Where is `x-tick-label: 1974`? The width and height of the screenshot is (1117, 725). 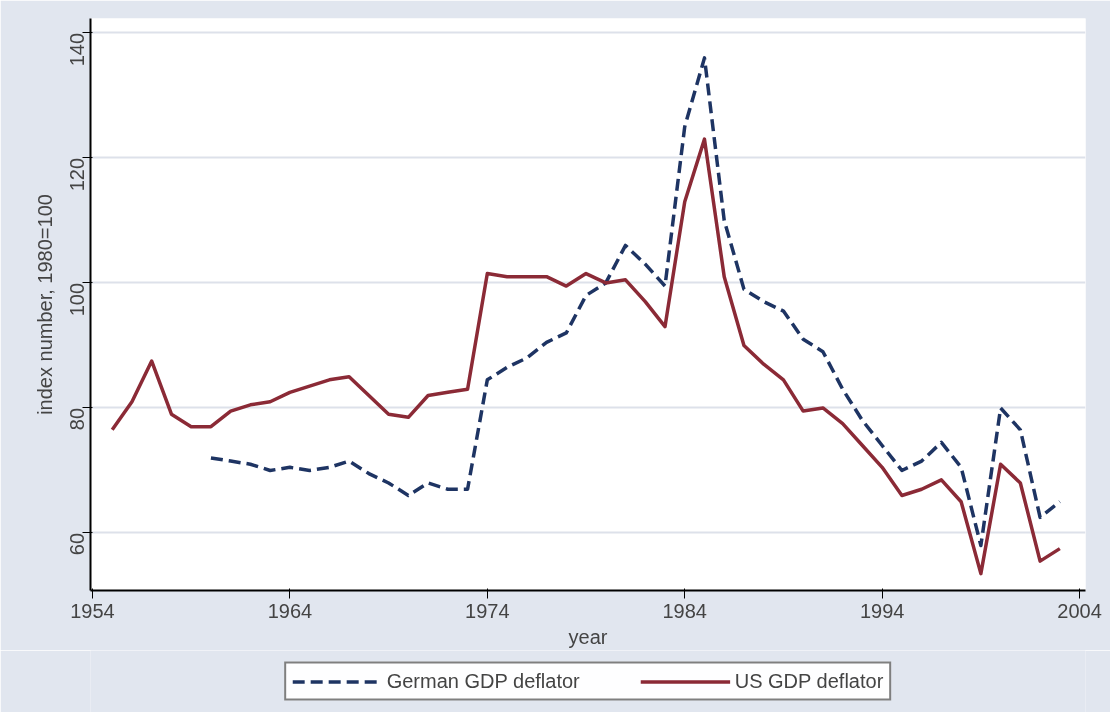 x-tick-label: 1974 is located at coordinates (487, 610).